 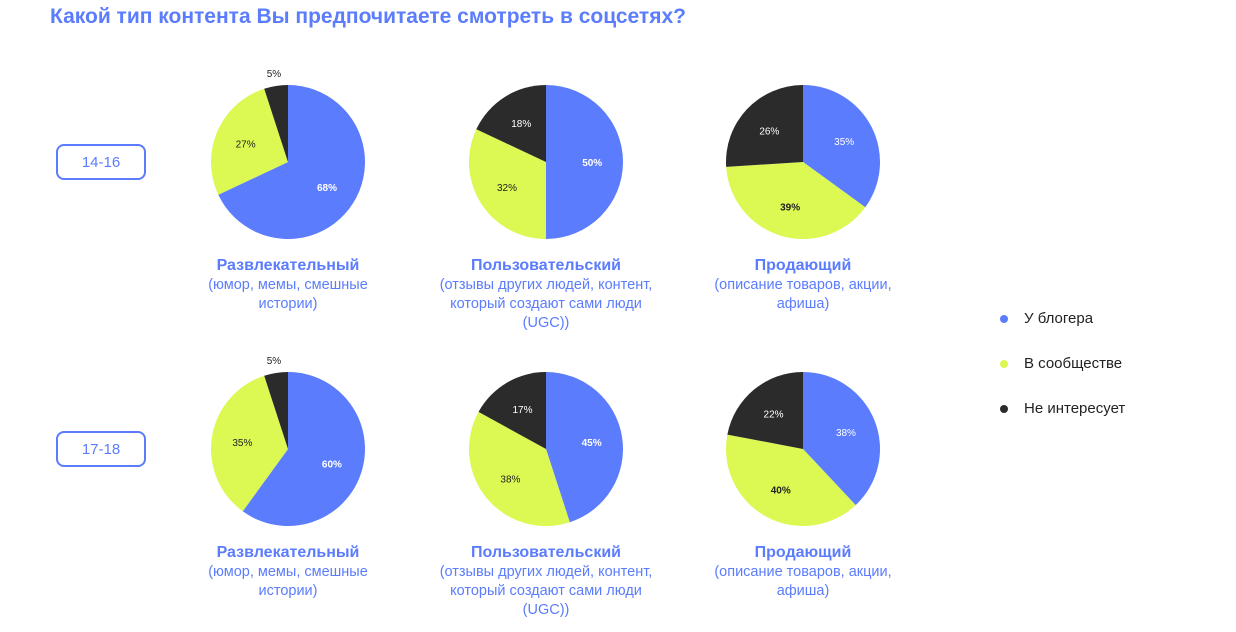 I want to click on age-group-badge: 14-16, so click(x=101, y=162).